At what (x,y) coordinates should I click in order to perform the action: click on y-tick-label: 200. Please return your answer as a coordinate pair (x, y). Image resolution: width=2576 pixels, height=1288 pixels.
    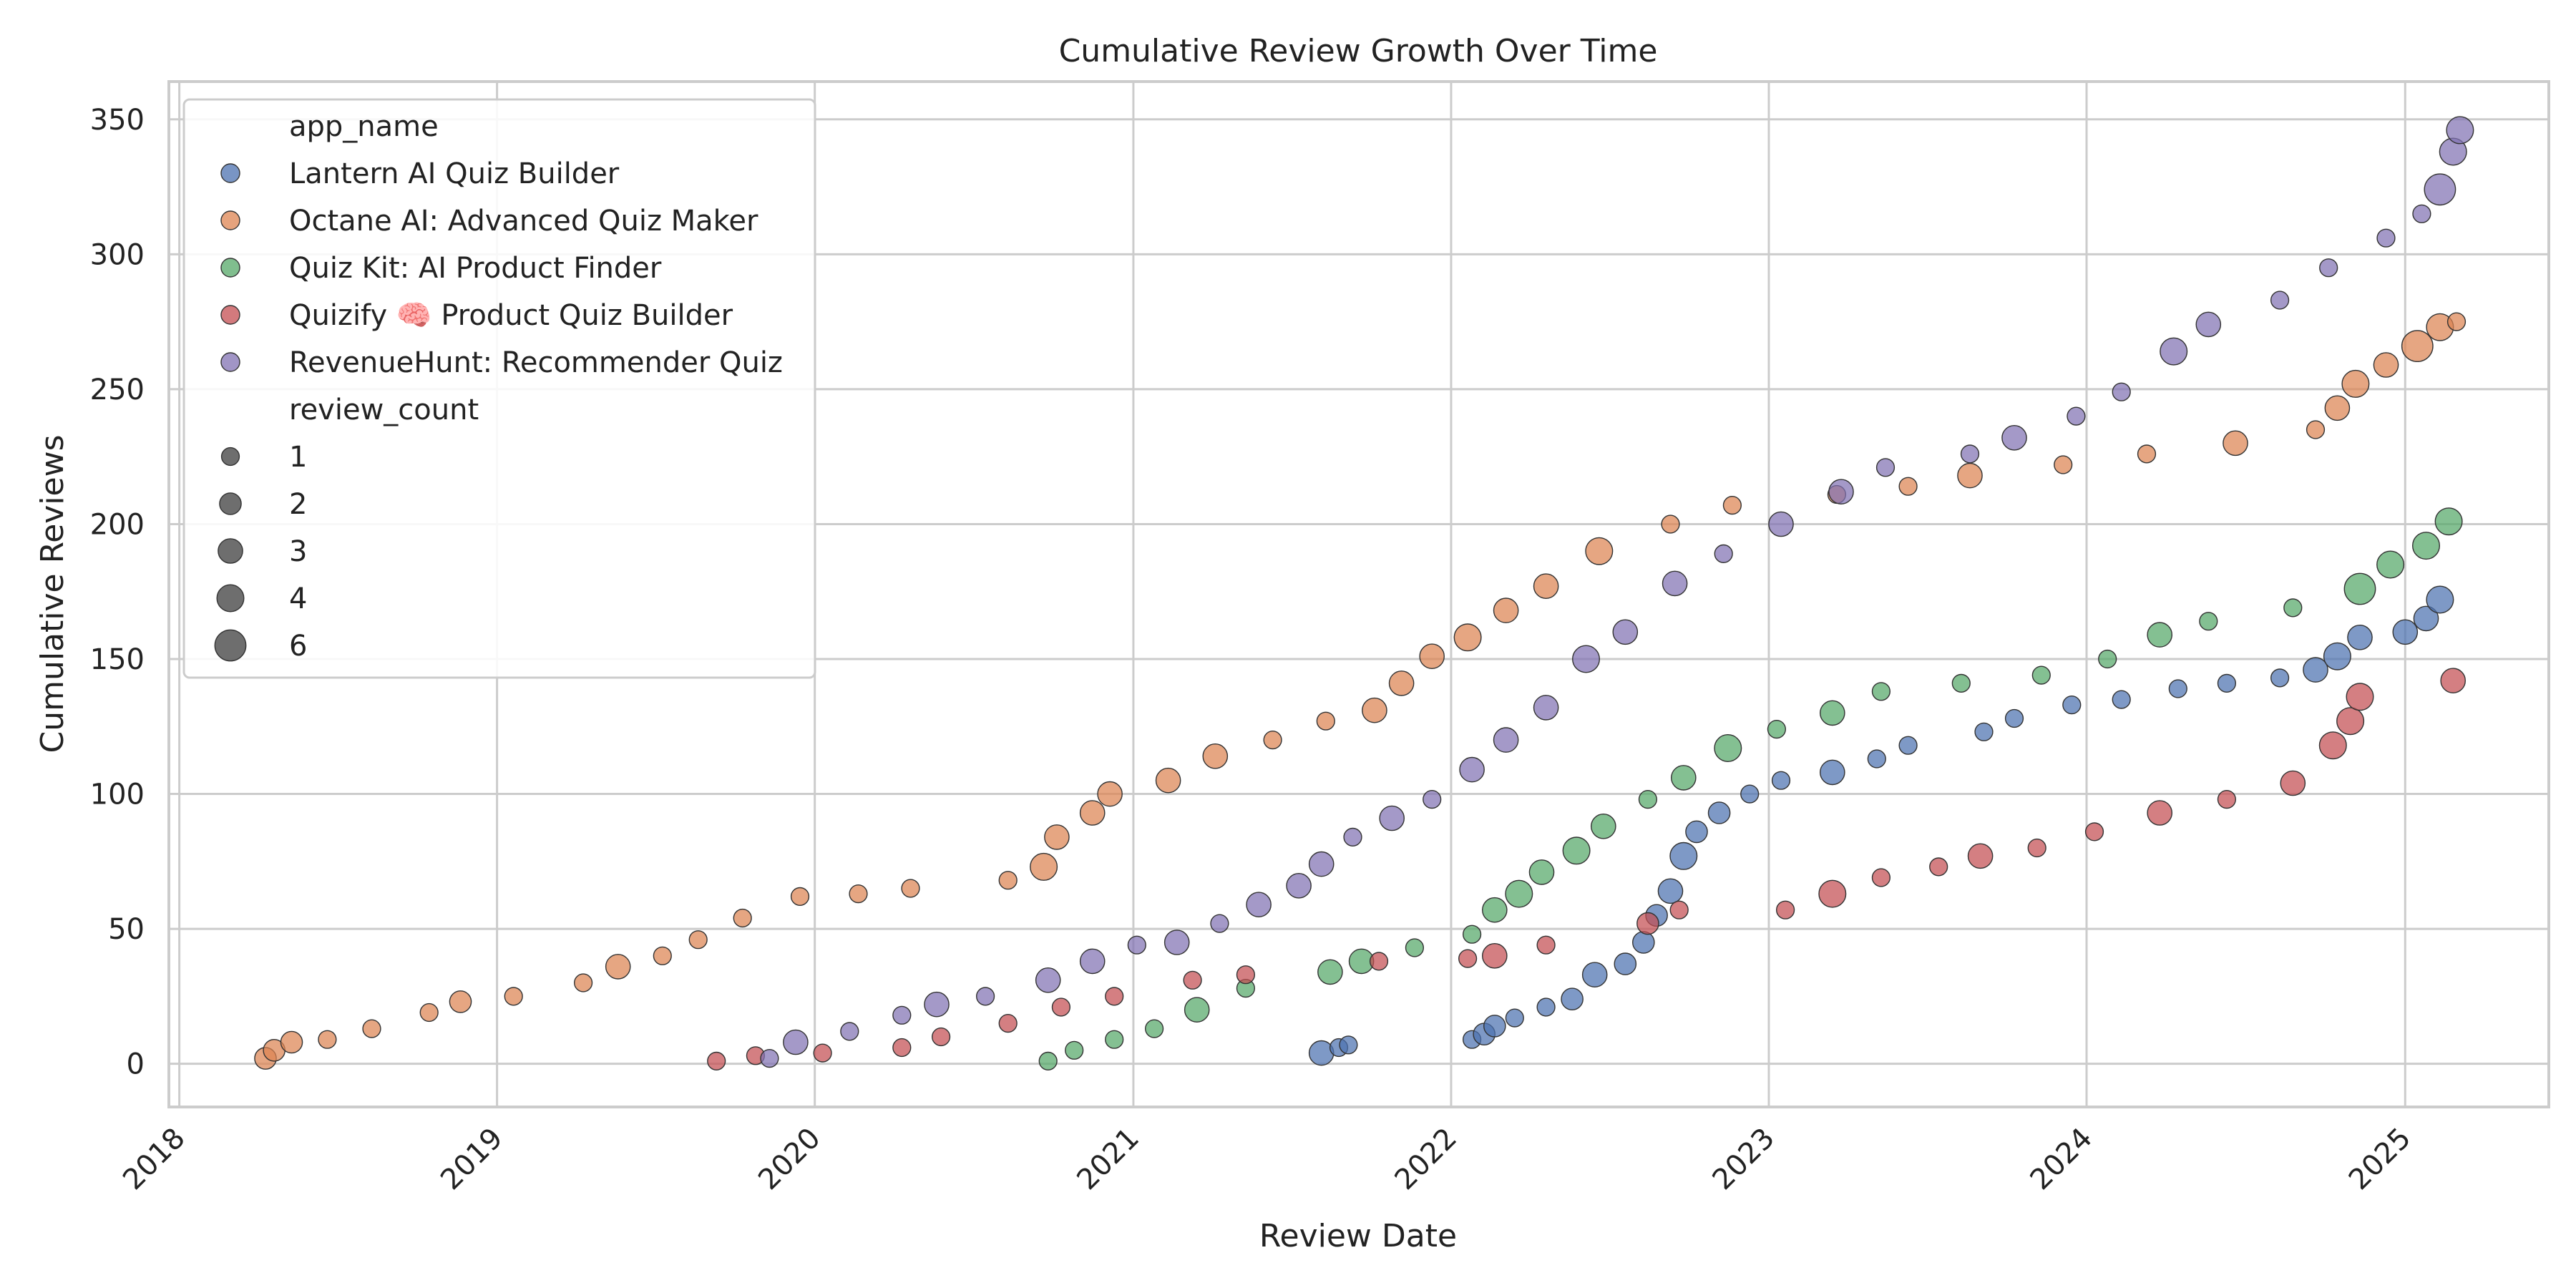
    Looking at the image, I should click on (117, 524).